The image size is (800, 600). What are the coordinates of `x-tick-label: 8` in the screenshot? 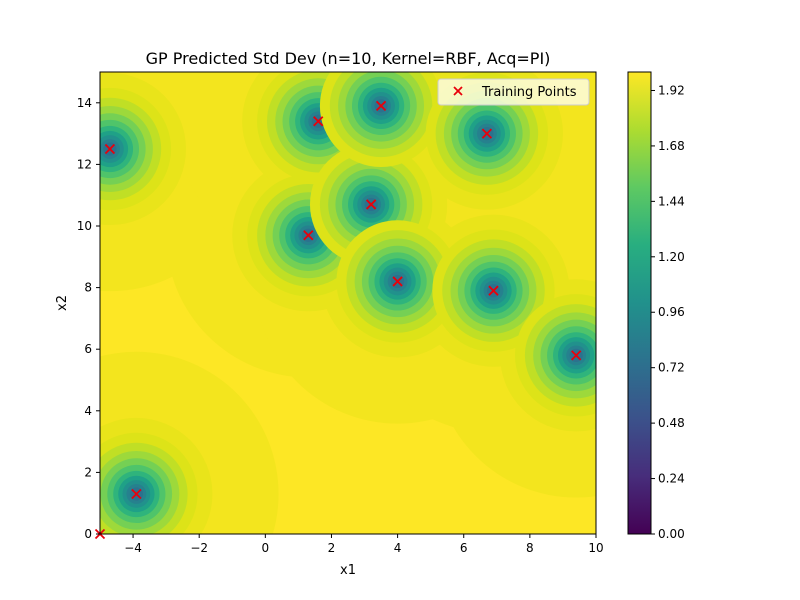 It's located at (530, 548).